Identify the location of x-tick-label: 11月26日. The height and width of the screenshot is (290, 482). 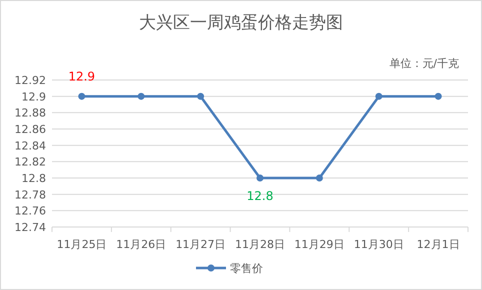
(141, 244).